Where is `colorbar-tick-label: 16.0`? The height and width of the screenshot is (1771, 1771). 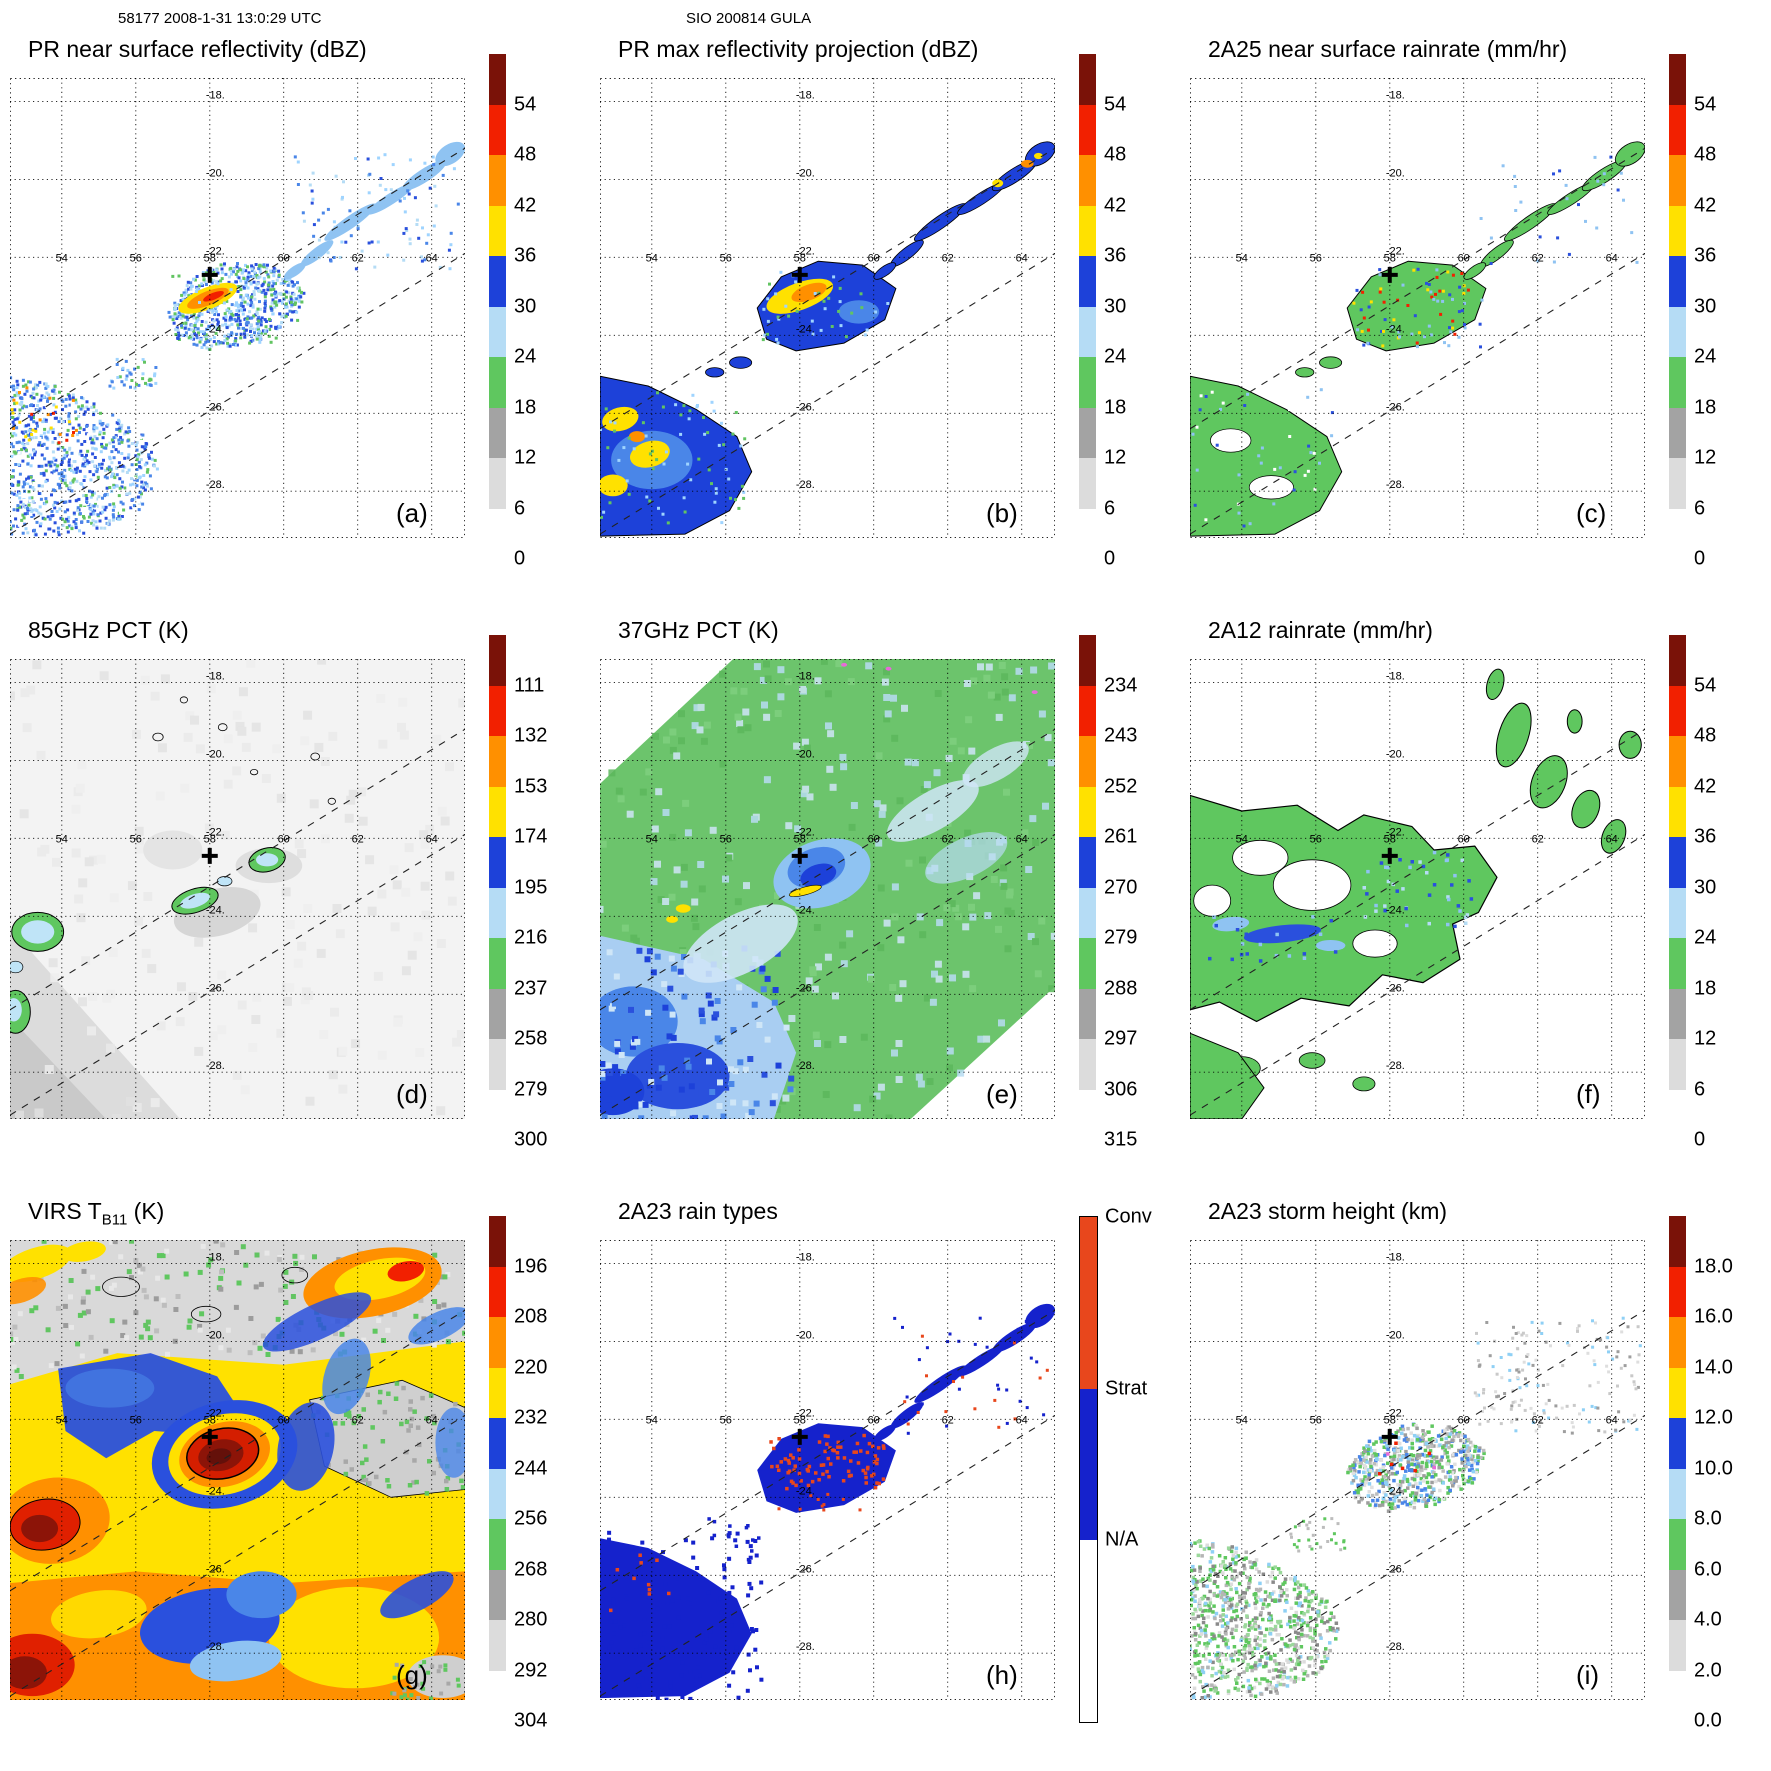
colorbar-tick-label: 16.0 is located at coordinates (1713, 1316).